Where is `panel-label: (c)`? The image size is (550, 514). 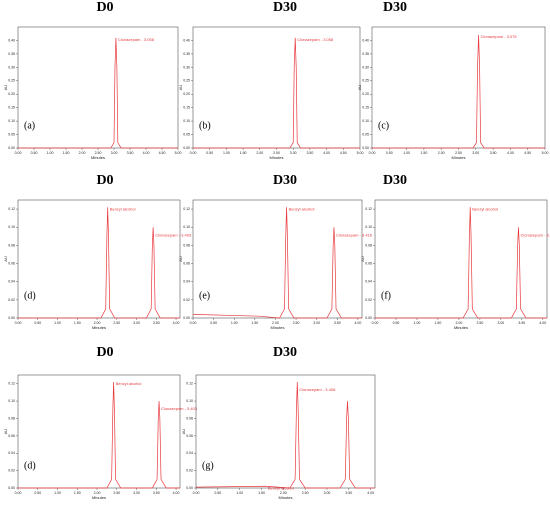 panel-label: (c) is located at coordinates (383, 125).